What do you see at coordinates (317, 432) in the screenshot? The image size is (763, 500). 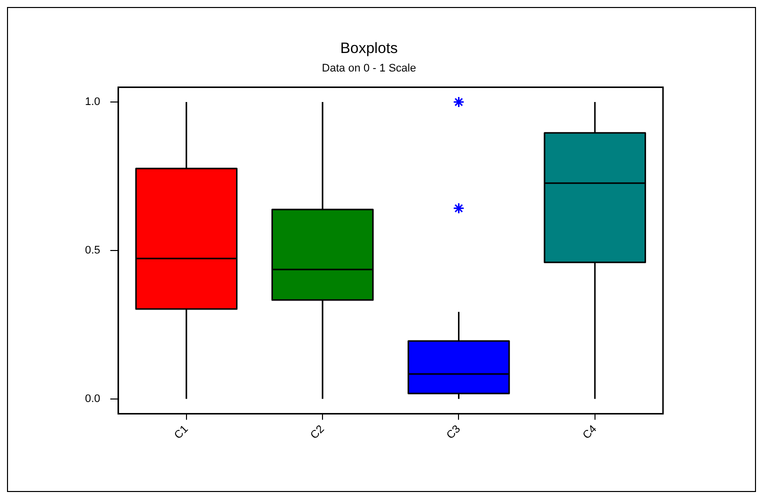 I see `x-tick-label: C2` at bounding box center [317, 432].